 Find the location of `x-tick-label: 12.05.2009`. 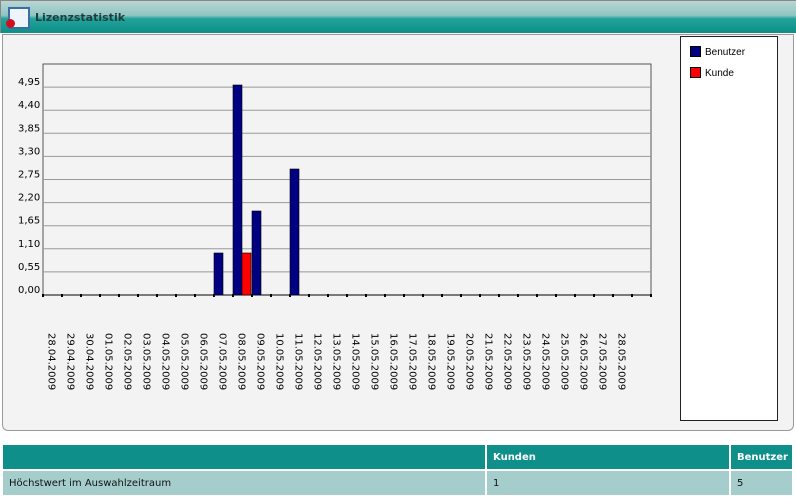

x-tick-label: 12.05.2009 is located at coordinates (317, 361).